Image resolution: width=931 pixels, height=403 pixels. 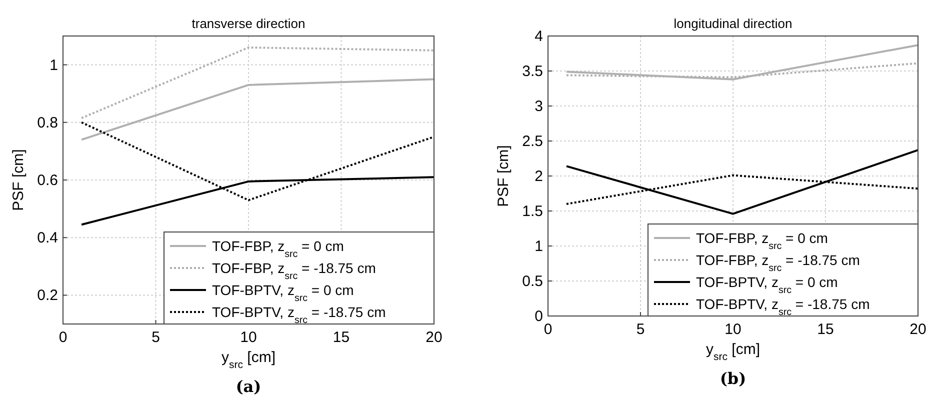 I want to click on chart-title: longitudinal direction, so click(x=733, y=23).